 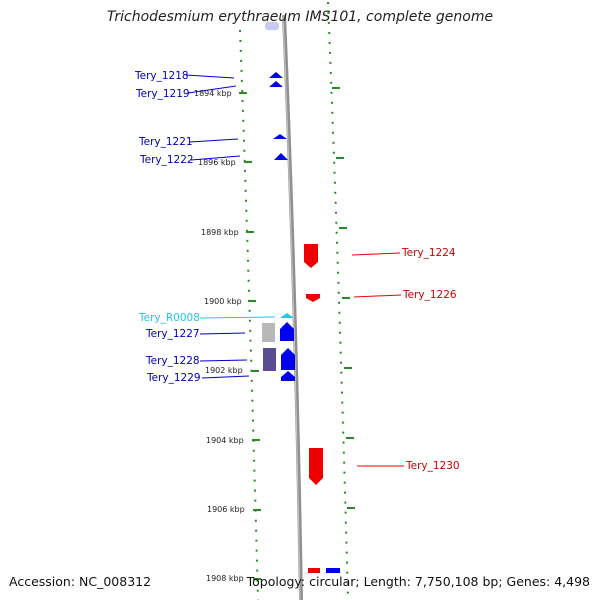 I want to click on gene-label-tery-1226: Tery_1226, so click(x=429, y=295).